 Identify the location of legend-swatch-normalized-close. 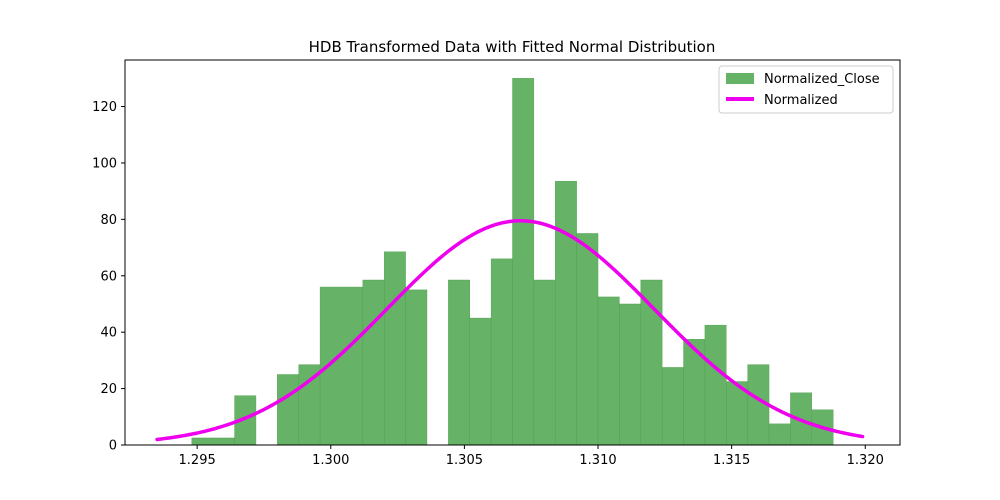
(740, 78).